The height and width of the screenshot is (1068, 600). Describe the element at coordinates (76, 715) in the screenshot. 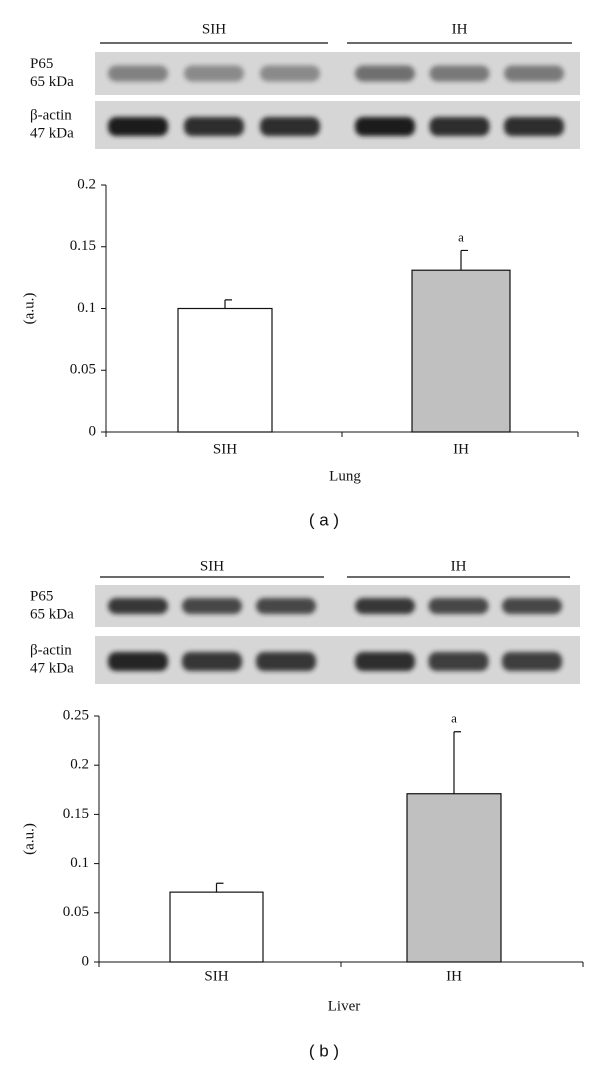

I see `y-tick-label: 0.25` at that location.